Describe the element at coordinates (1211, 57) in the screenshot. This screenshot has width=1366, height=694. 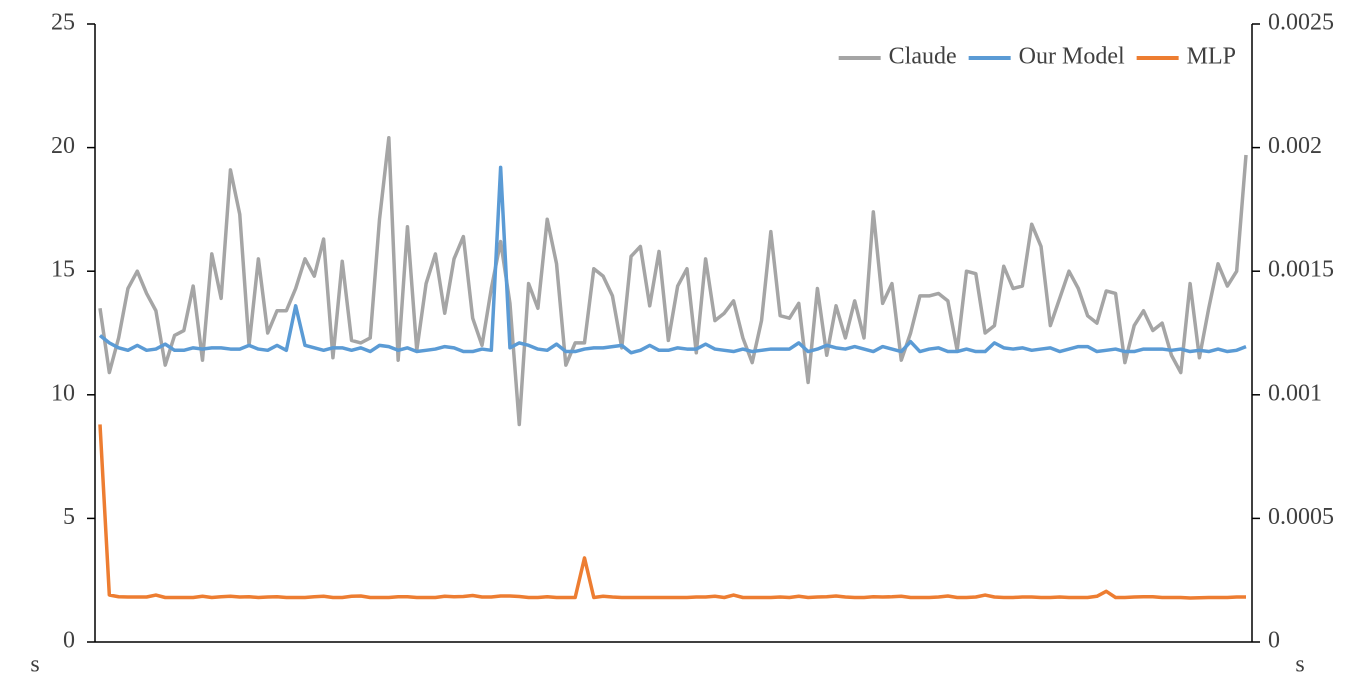
I see `legend-label: MLP` at that location.